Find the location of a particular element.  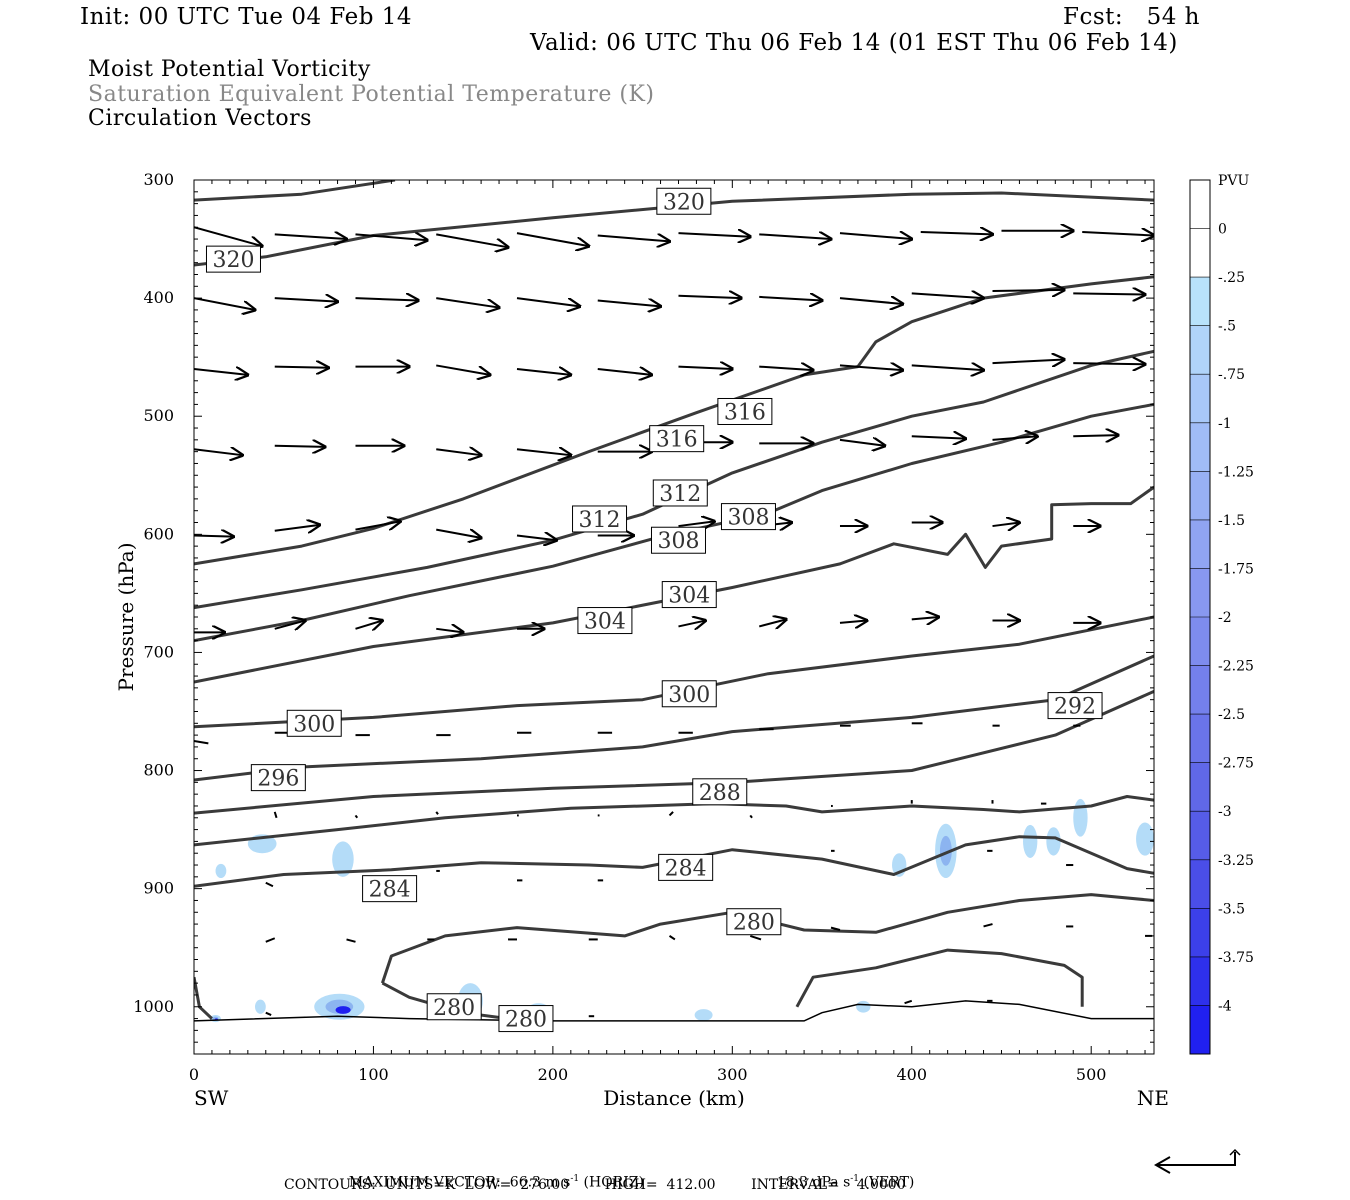

contour-label: 304 is located at coordinates (605, 621).